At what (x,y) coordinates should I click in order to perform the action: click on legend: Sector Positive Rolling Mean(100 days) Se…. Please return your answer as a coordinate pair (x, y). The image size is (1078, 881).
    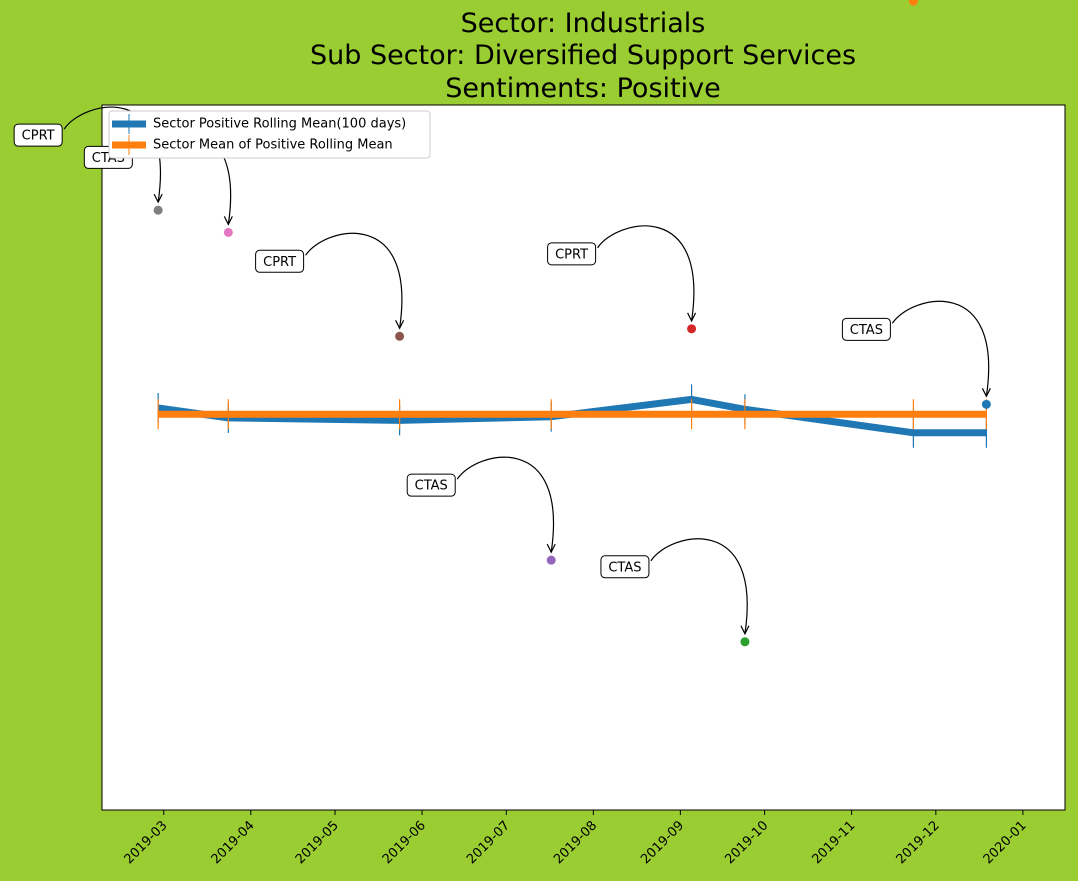
    Looking at the image, I should click on (269, 134).